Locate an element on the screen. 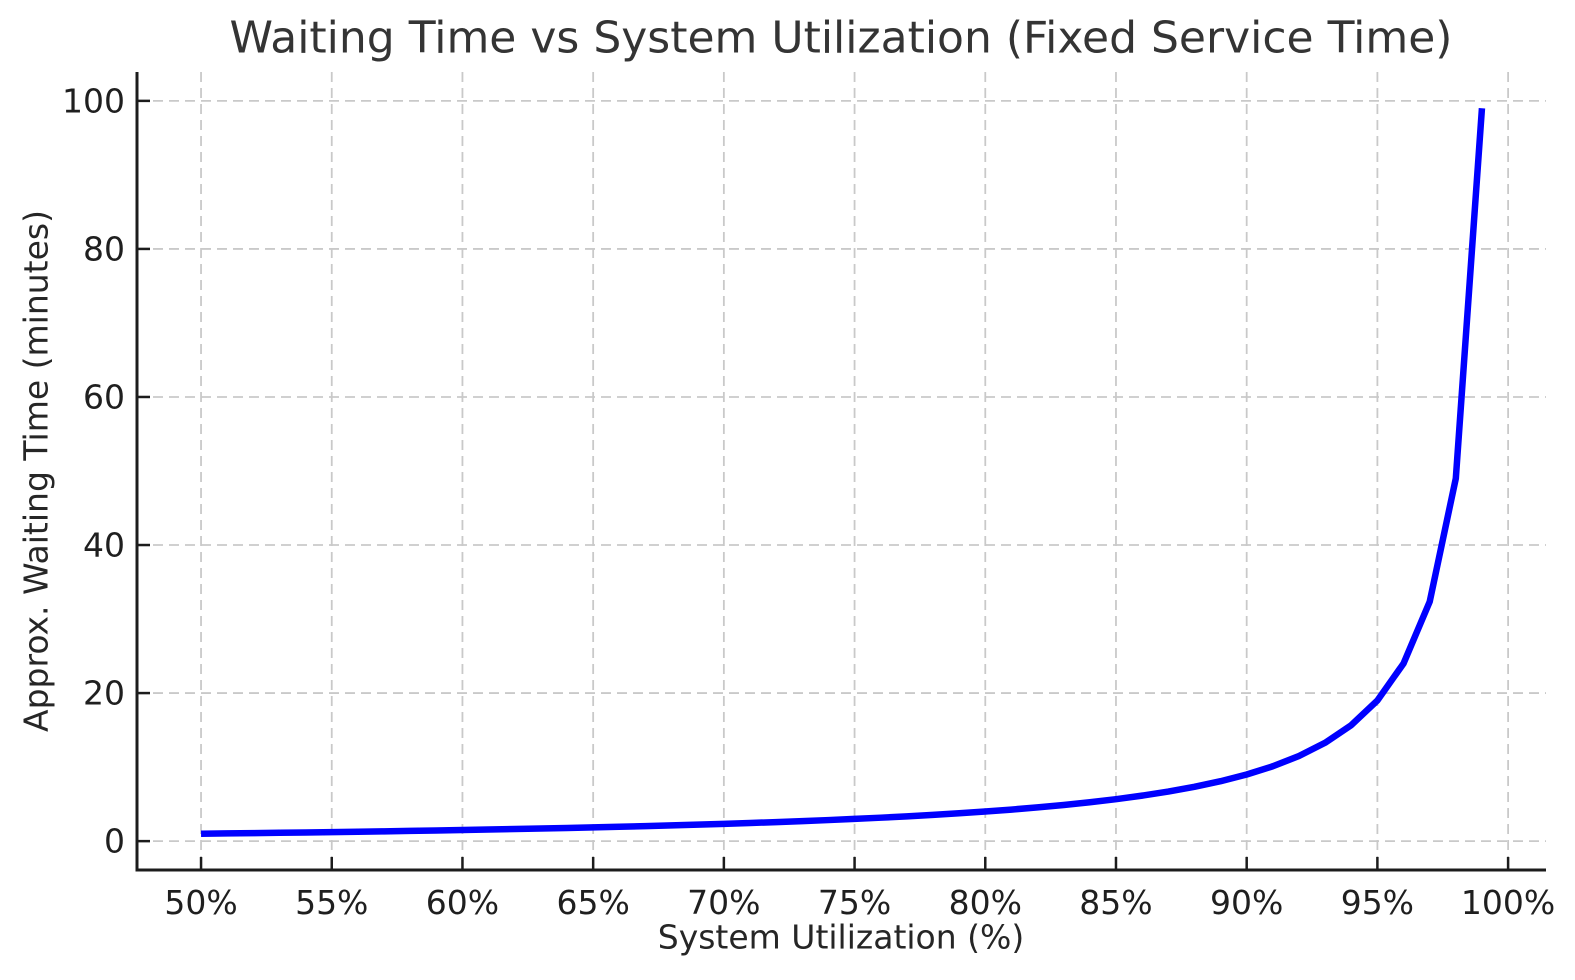  x-tick-label: 100% is located at coordinates (1508, 902).